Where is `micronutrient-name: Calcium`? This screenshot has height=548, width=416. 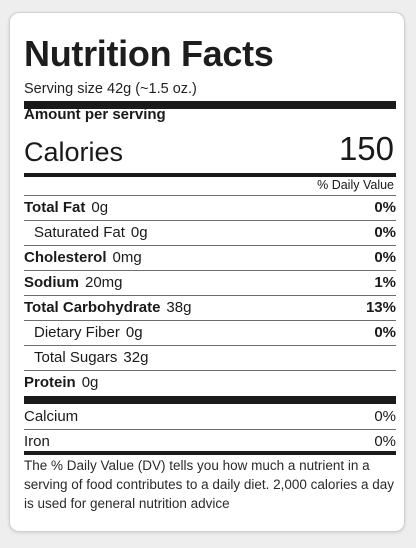
micronutrient-name: Calcium is located at coordinates (51, 416).